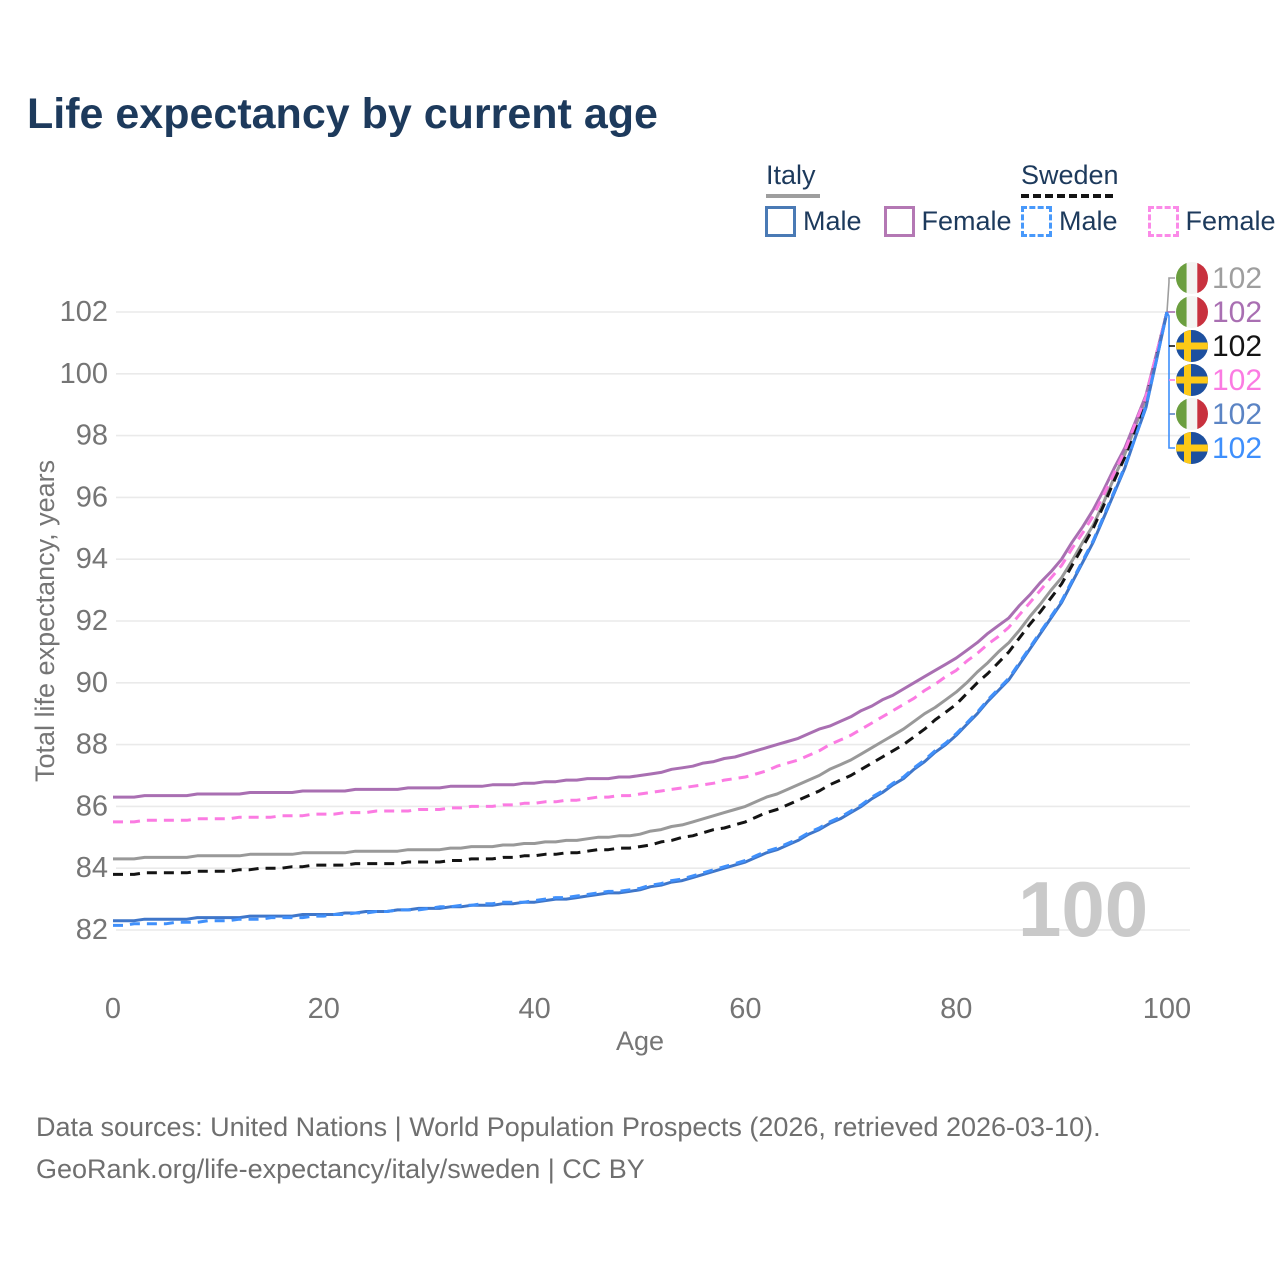 The width and height of the screenshot is (1280, 1280). I want to click on sweden-female-swatch, so click(1163, 221).